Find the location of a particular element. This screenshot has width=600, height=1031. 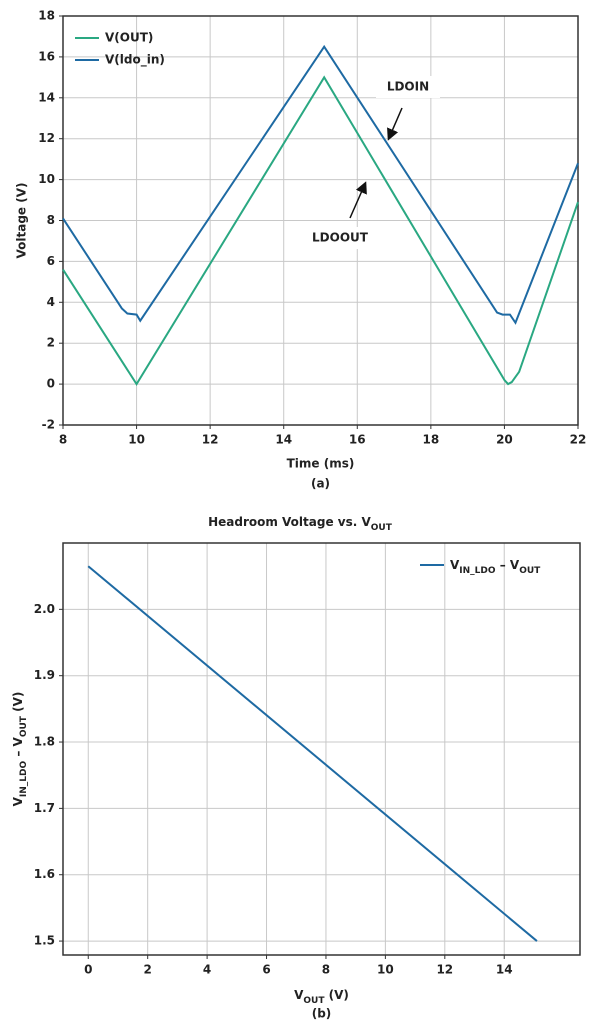

legend-label-part: – V is located at coordinates (508, 565).